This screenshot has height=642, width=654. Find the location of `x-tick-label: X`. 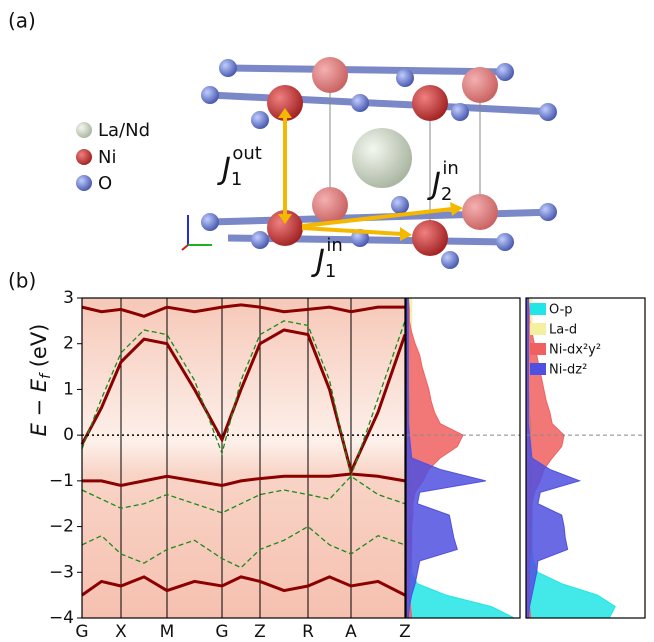

x-tick-label: X is located at coordinates (121, 632).